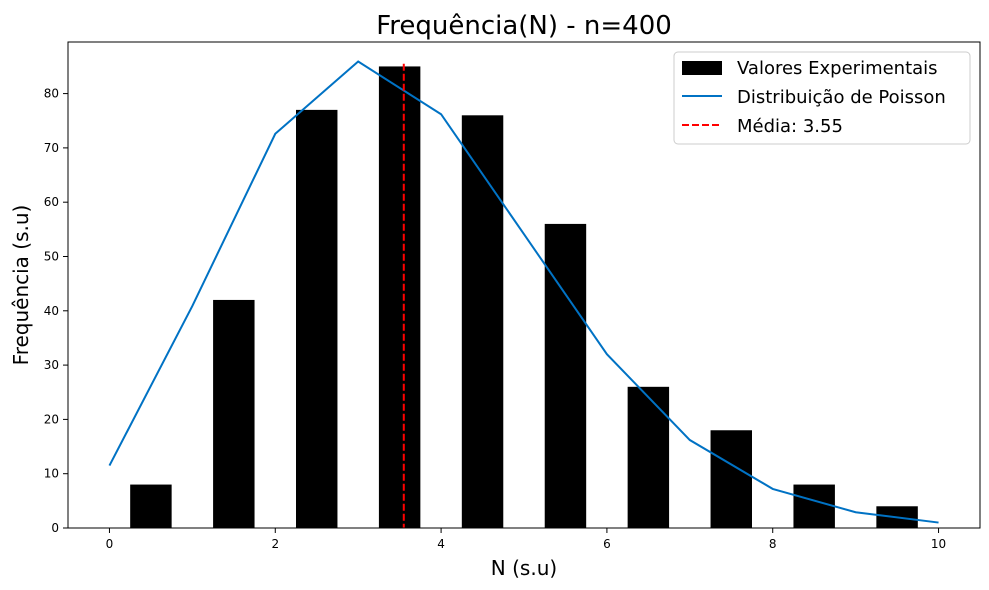 Image resolution: width=989 pixels, height=590 pixels. I want to click on y-tick-label: 80, so click(51, 94).